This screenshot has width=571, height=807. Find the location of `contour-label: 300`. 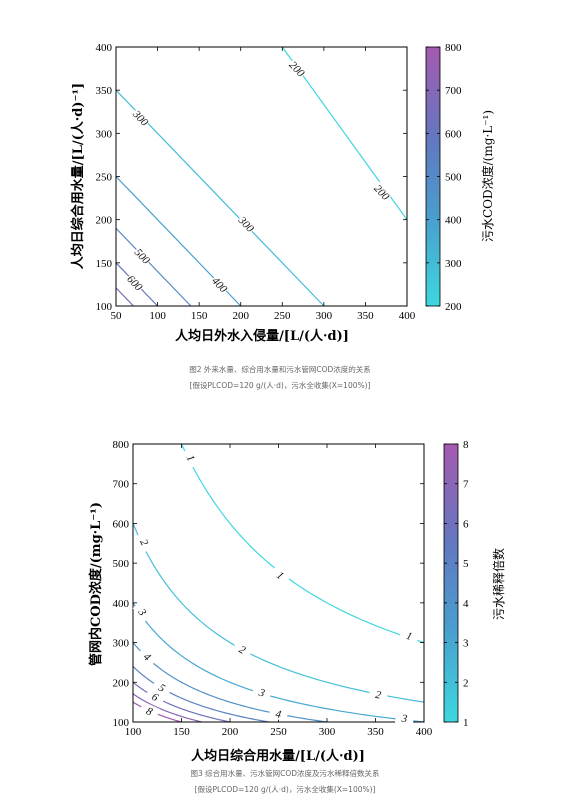

contour-label: 300 is located at coordinates (139, 118).